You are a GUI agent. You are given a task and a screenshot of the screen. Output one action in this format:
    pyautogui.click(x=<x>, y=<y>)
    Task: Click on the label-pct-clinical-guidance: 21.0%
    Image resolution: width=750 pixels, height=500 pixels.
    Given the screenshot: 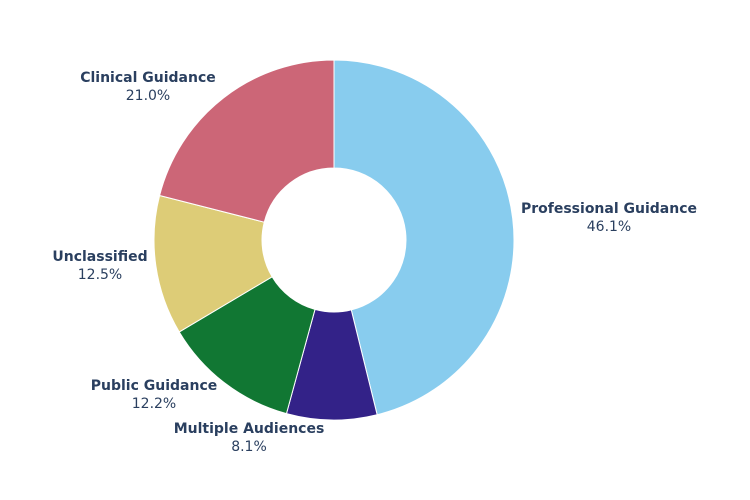 What is the action you would take?
    pyautogui.click(x=148, y=96)
    